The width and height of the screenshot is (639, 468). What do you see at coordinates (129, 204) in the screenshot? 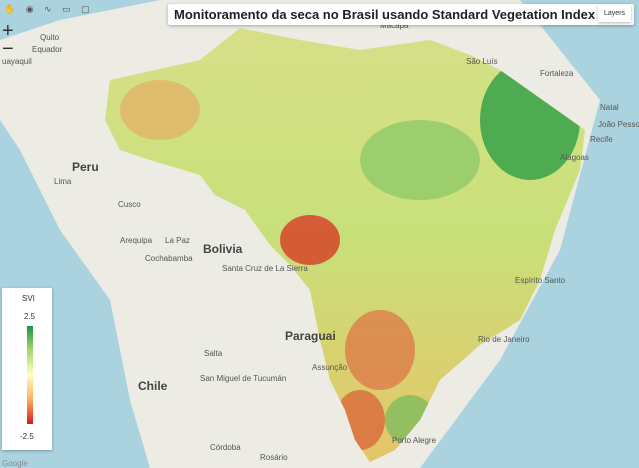
I see `map-label: Cusco` at bounding box center [129, 204].